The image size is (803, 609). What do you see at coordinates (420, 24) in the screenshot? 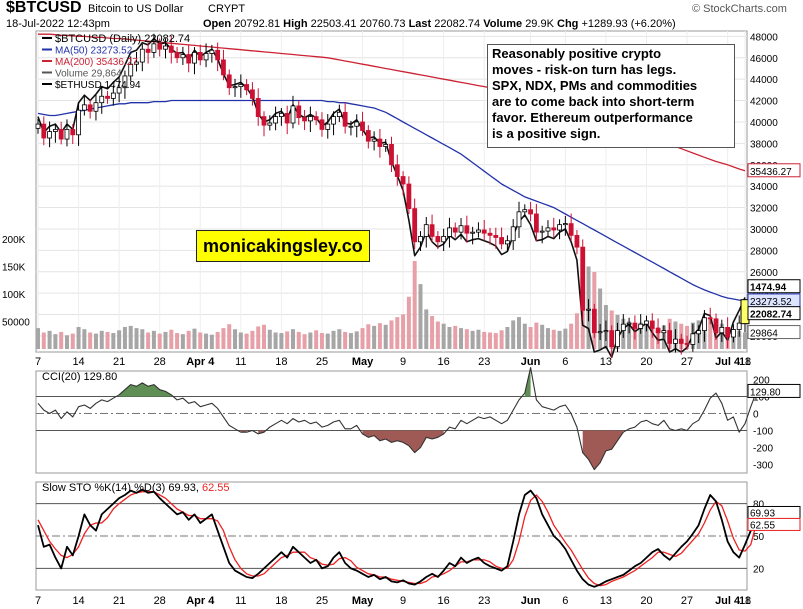
I see `last-label: Last` at bounding box center [420, 24].